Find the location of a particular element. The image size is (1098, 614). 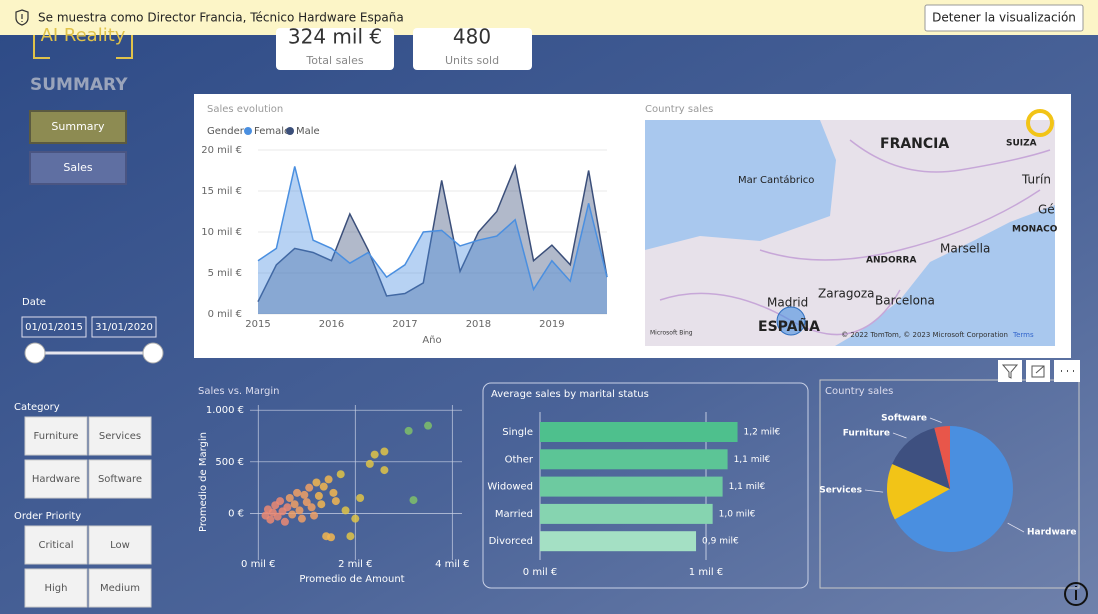

map-title: Country sales is located at coordinates (679, 109).